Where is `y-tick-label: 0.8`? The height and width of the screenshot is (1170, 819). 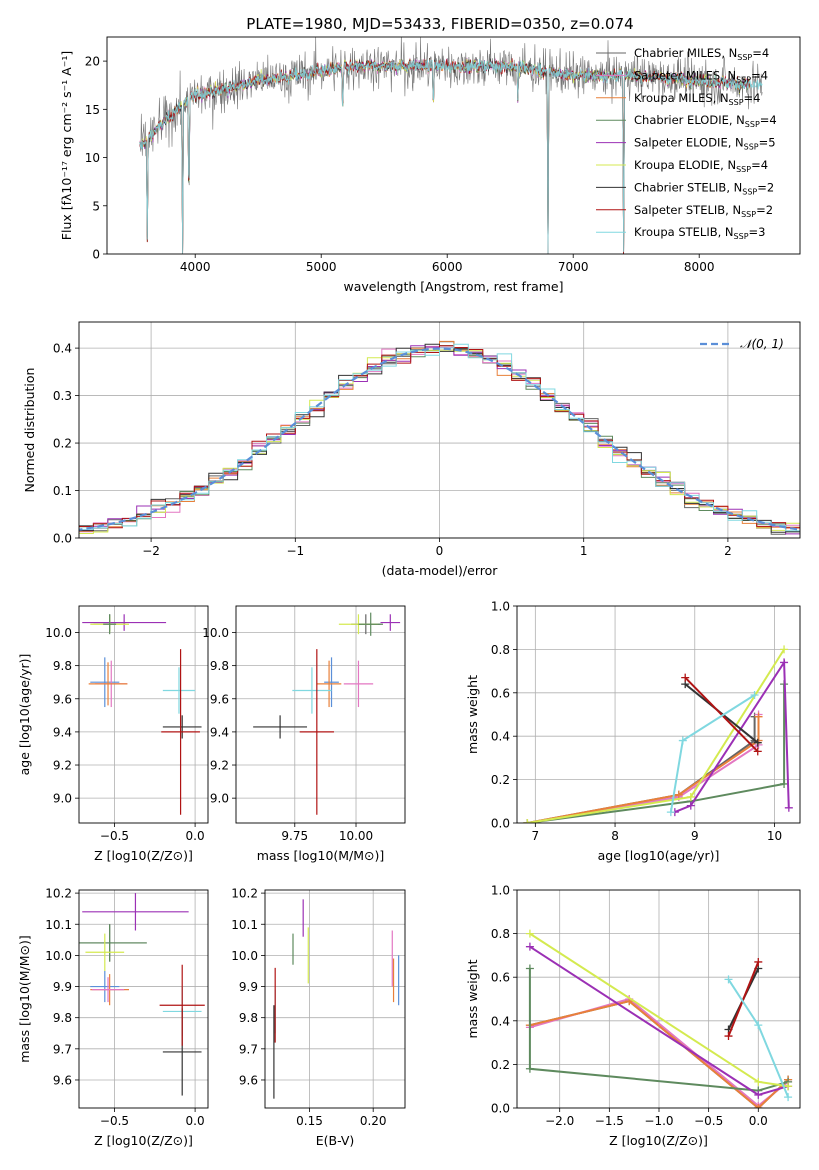
y-tick-label: 0.8 is located at coordinates (500, 650).